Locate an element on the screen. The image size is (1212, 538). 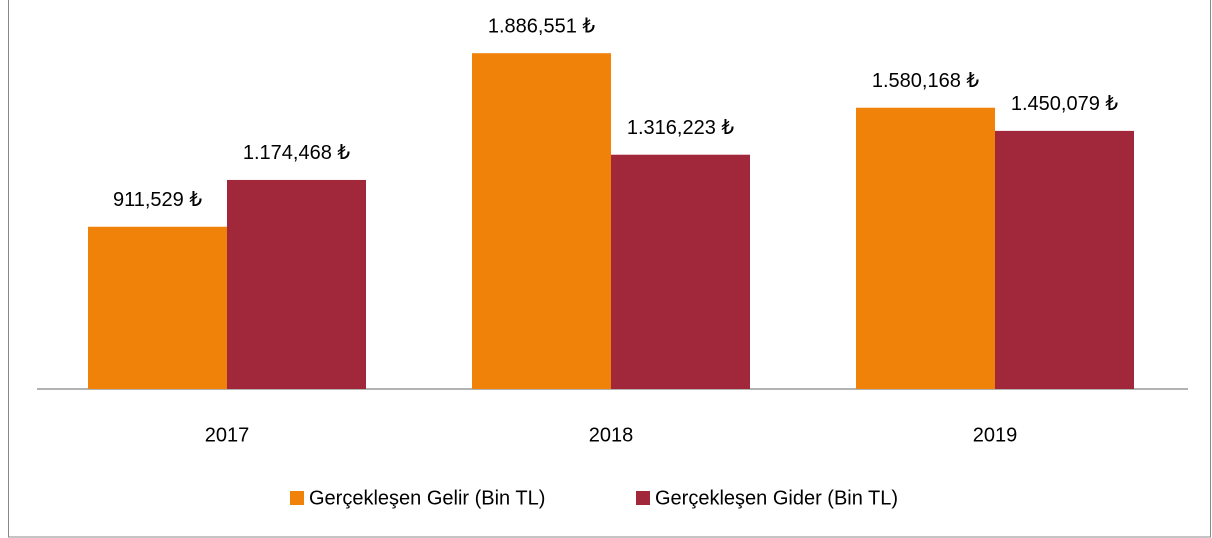
data-label: 1.174,468 ₺ is located at coordinates (297, 153).